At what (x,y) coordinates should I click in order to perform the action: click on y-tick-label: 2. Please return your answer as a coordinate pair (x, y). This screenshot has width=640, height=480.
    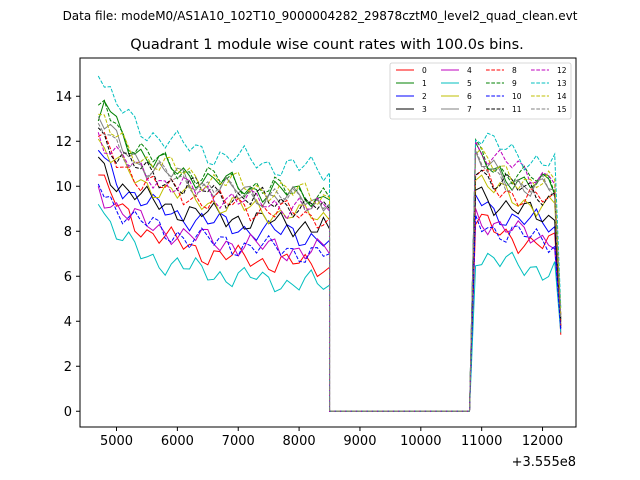
    Looking at the image, I should click on (68, 367).